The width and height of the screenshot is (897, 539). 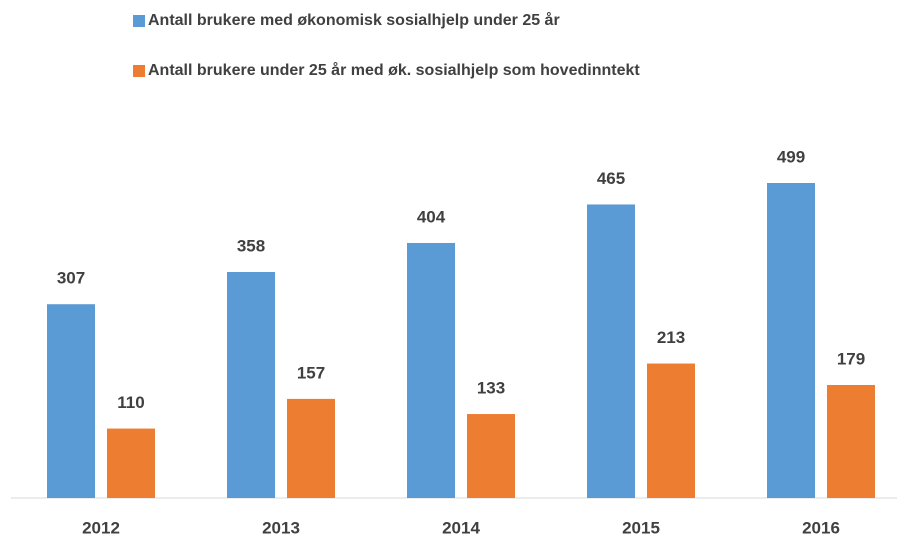 I want to click on data-label: 404, so click(x=431, y=216).